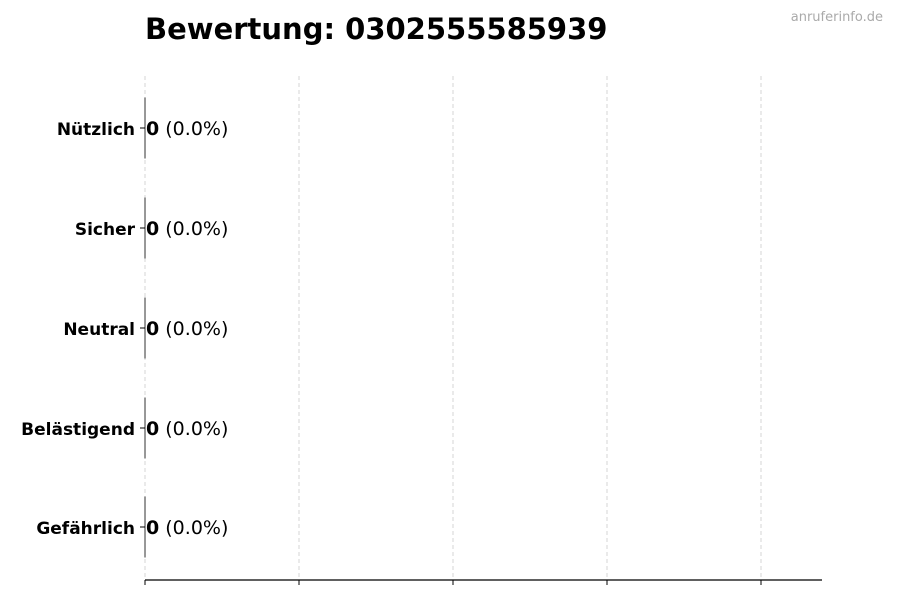 This screenshot has height=600, width=900. Describe the element at coordinates (78, 430) in the screenshot. I see `category-label: Belästigend` at that location.